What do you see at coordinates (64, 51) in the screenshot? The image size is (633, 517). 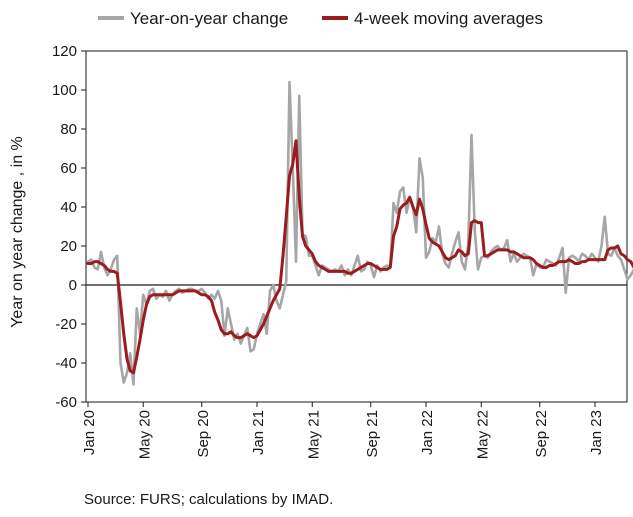 I see `y-tick-label: 120` at bounding box center [64, 51].